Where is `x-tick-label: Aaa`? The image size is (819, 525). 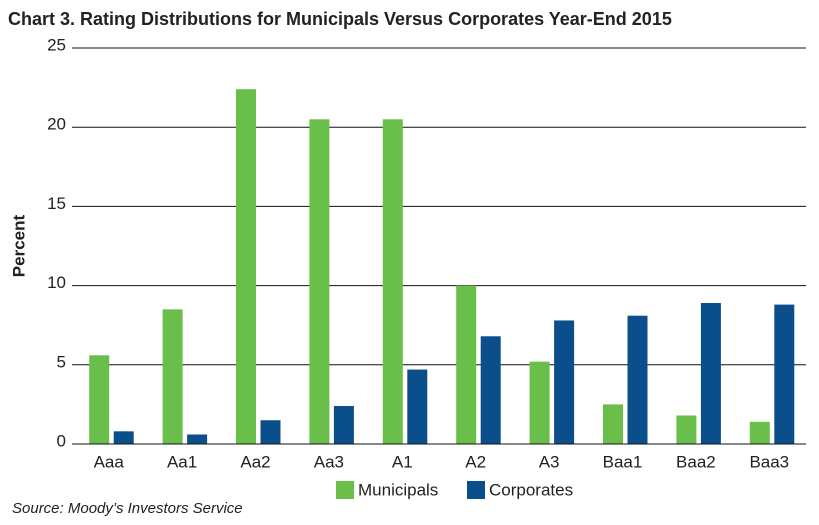
x-tick-label: Aaa is located at coordinates (109, 461).